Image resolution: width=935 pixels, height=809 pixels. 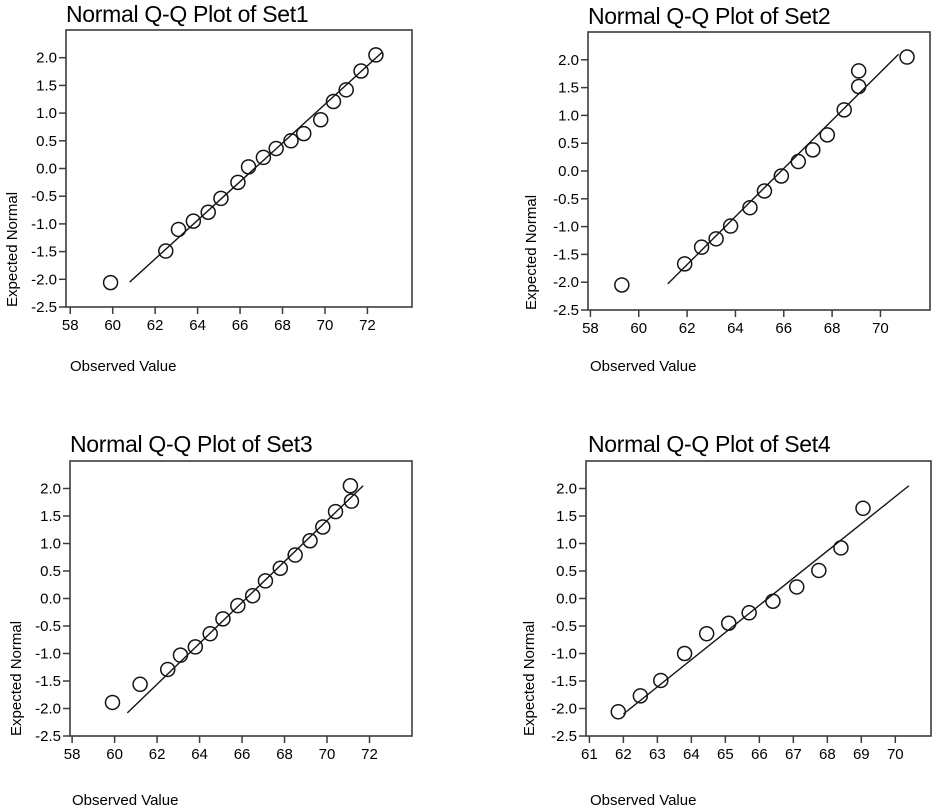 I want to click on y-axis-title-set4: Expected Normal, so click(x=529, y=678).